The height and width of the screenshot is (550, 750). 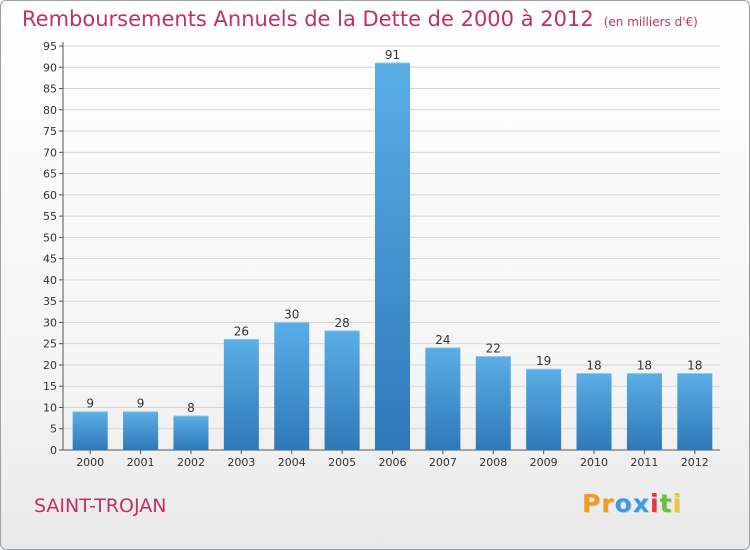 What do you see at coordinates (544, 462) in the screenshot?
I see `x-tick-label: 2009` at bounding box center [544, 462].